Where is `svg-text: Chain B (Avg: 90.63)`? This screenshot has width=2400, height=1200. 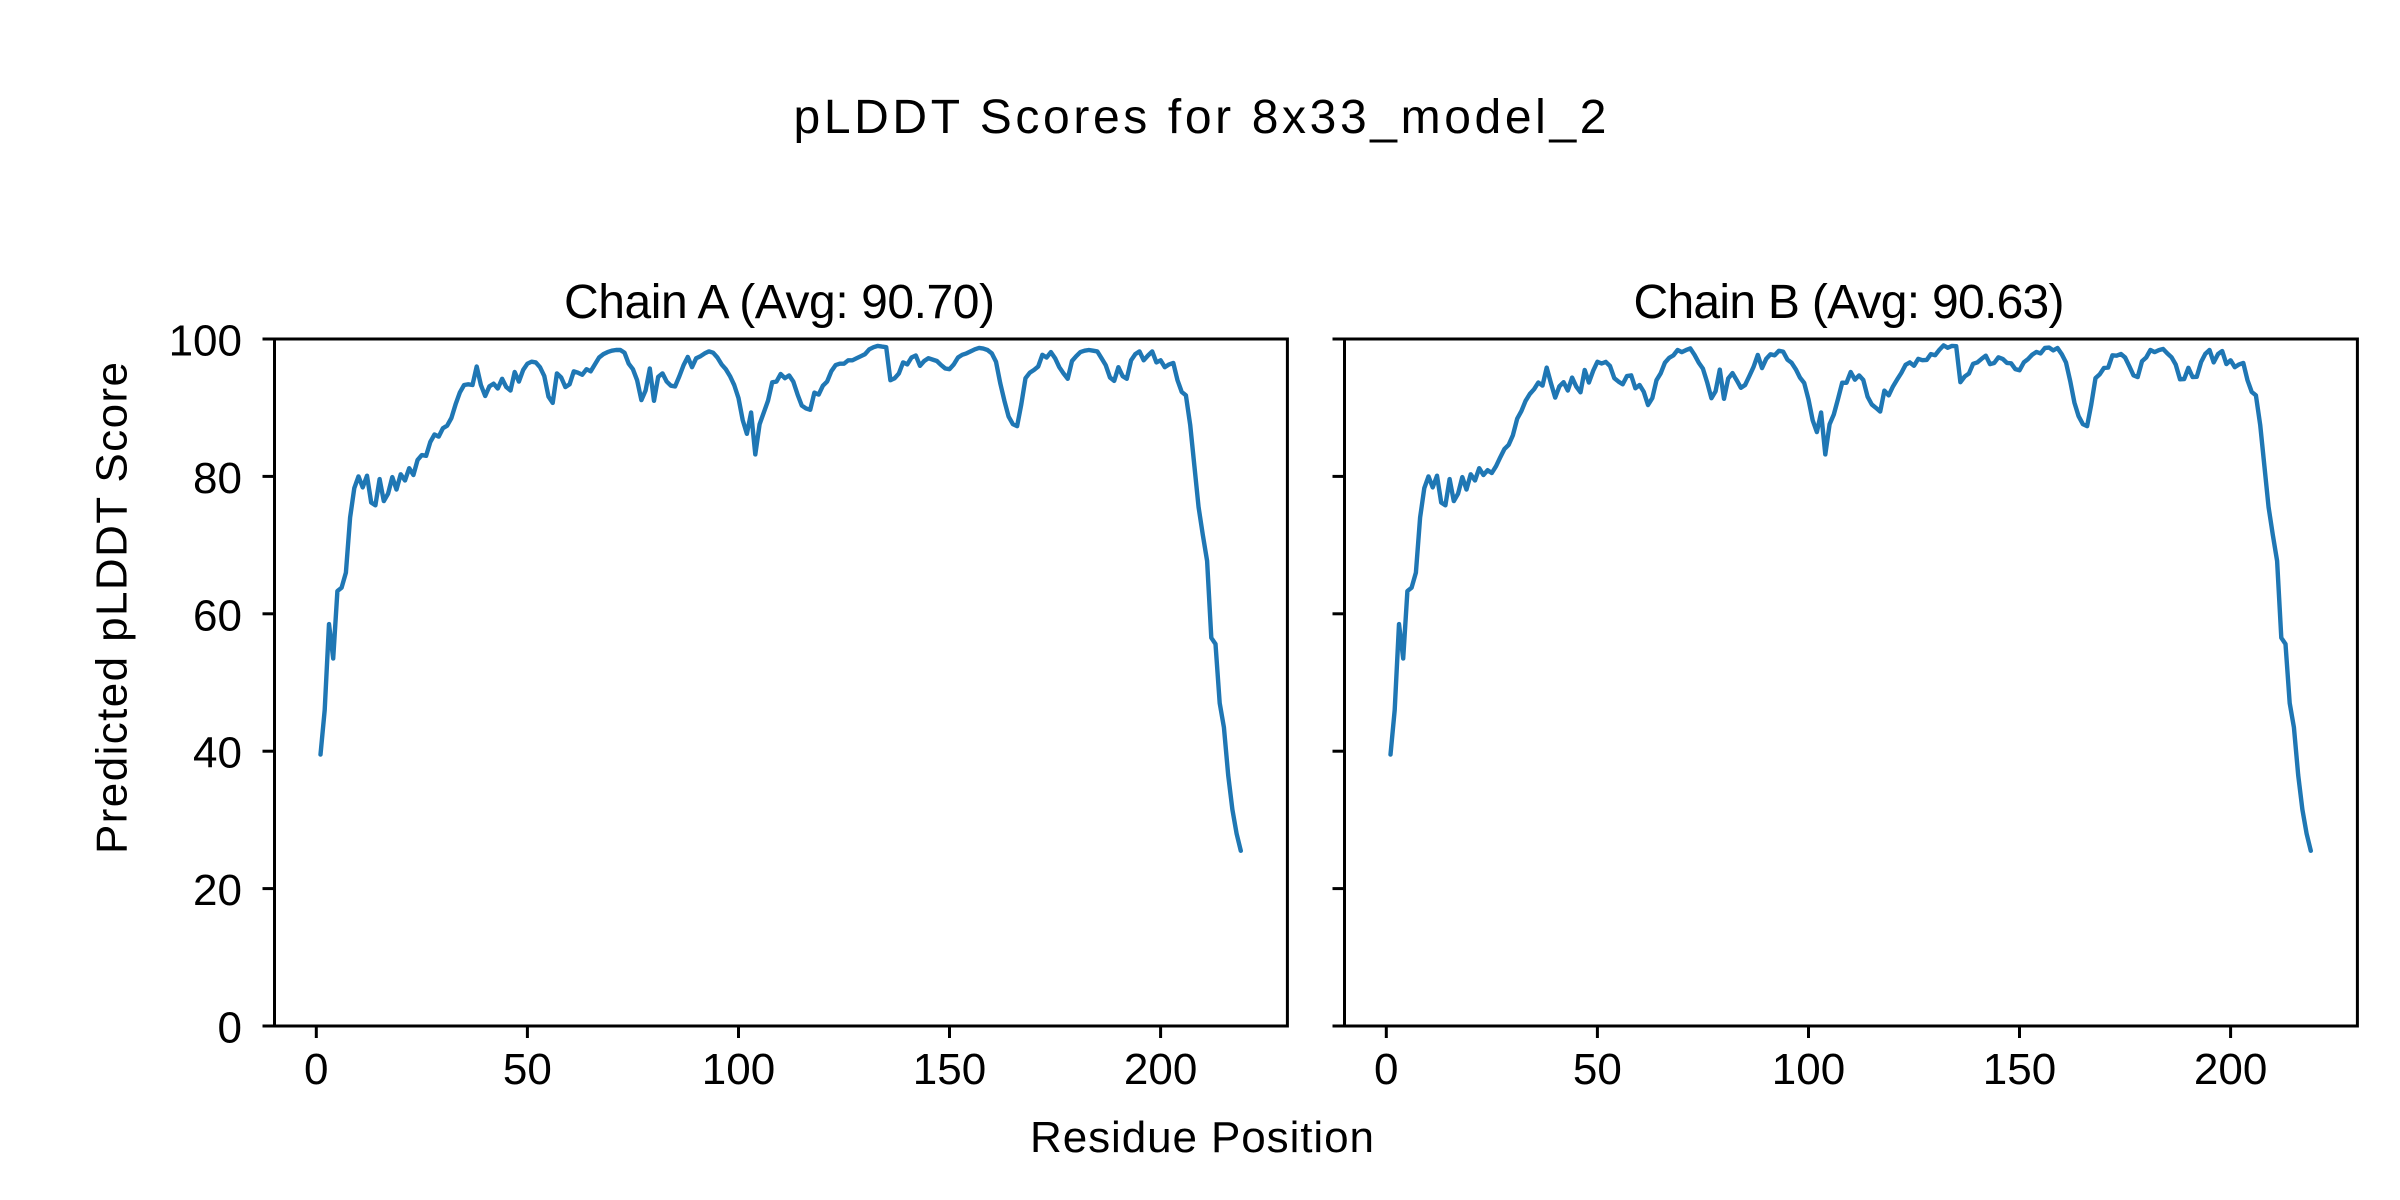 svg-text: Chain B (Avg: 90.63) is located at coordinates (1849, 302).